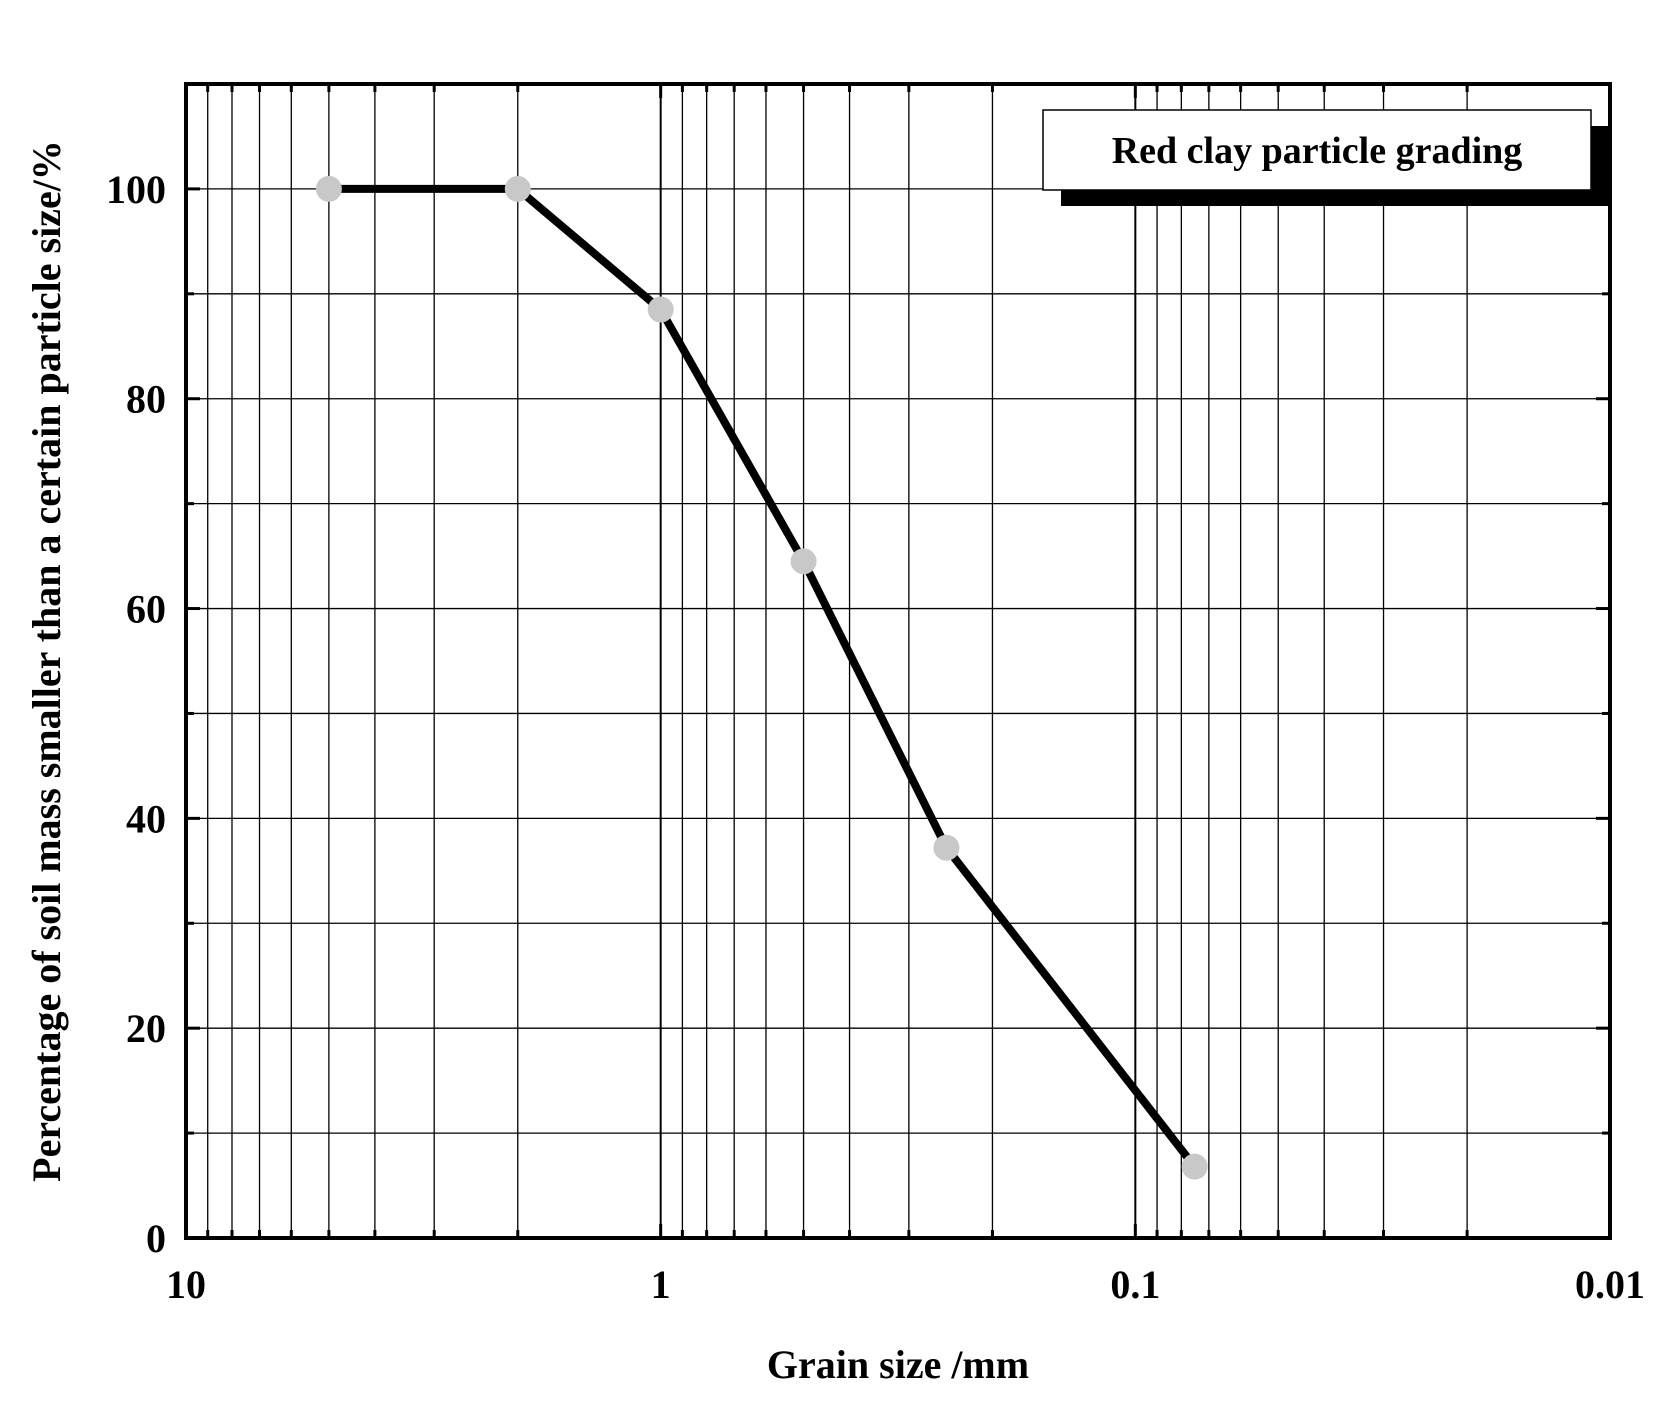 This screenshot has width=1671, height=1405. What do you see at coordinates (186, 1284) in the screenshot?
I see `x-tick-label: 10` at bounding box center [186, 1284].